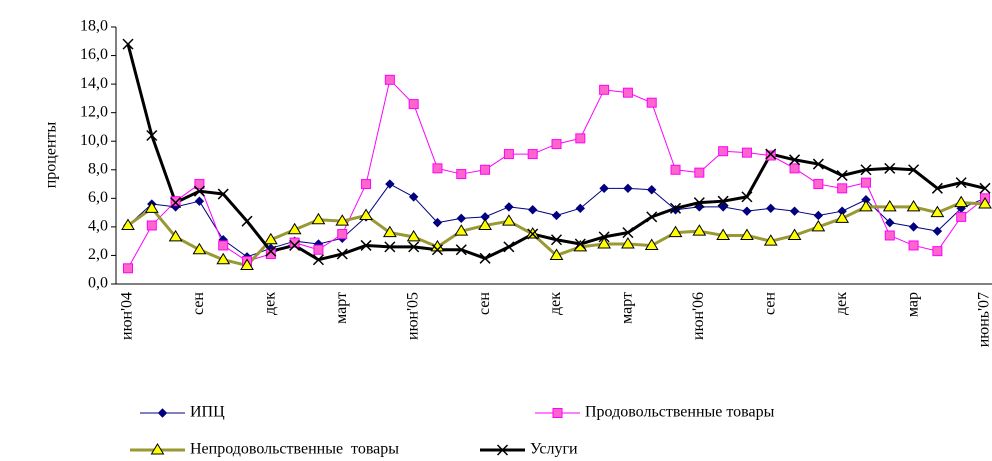  What do you see at coordinates (984, 319) in the screenshot?
I see `x-tick-label: июнь'07` at bounding box center [984, 319].